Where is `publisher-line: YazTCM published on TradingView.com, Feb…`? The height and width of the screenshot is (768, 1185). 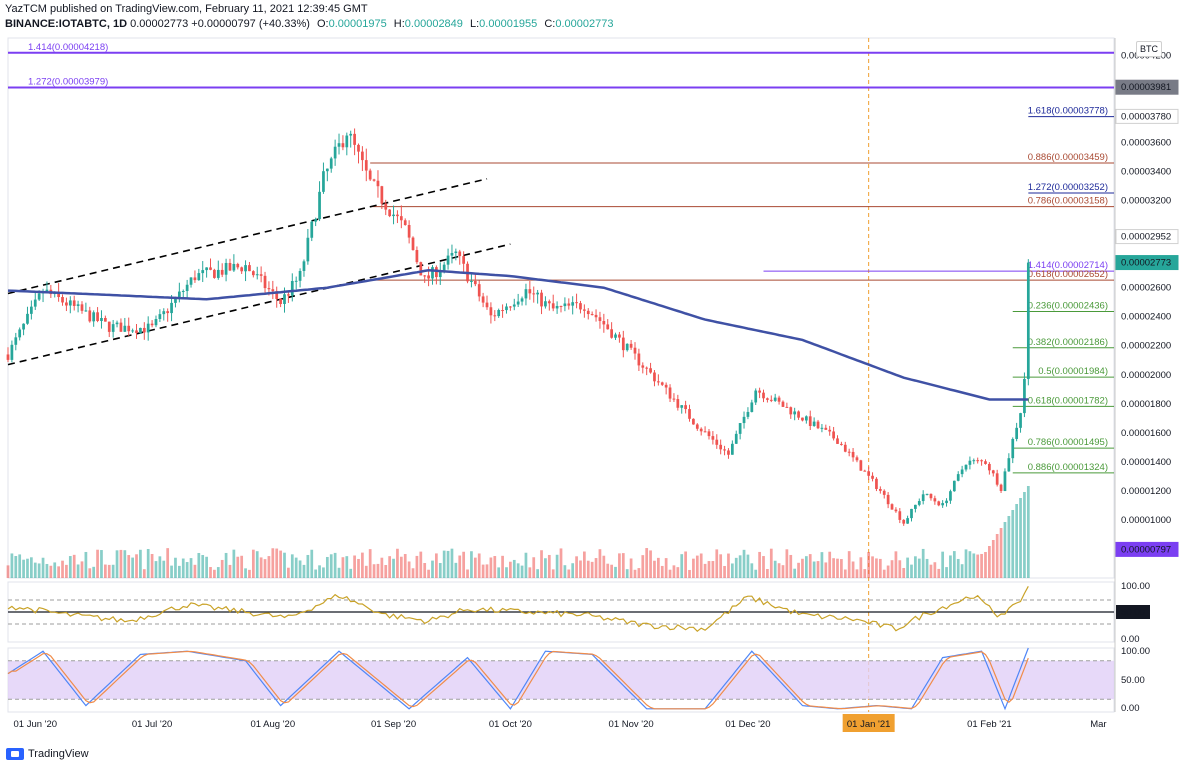
publisher-line: YazTCM published on TradingView.com, Feb… is located at coordinates (186, 9).